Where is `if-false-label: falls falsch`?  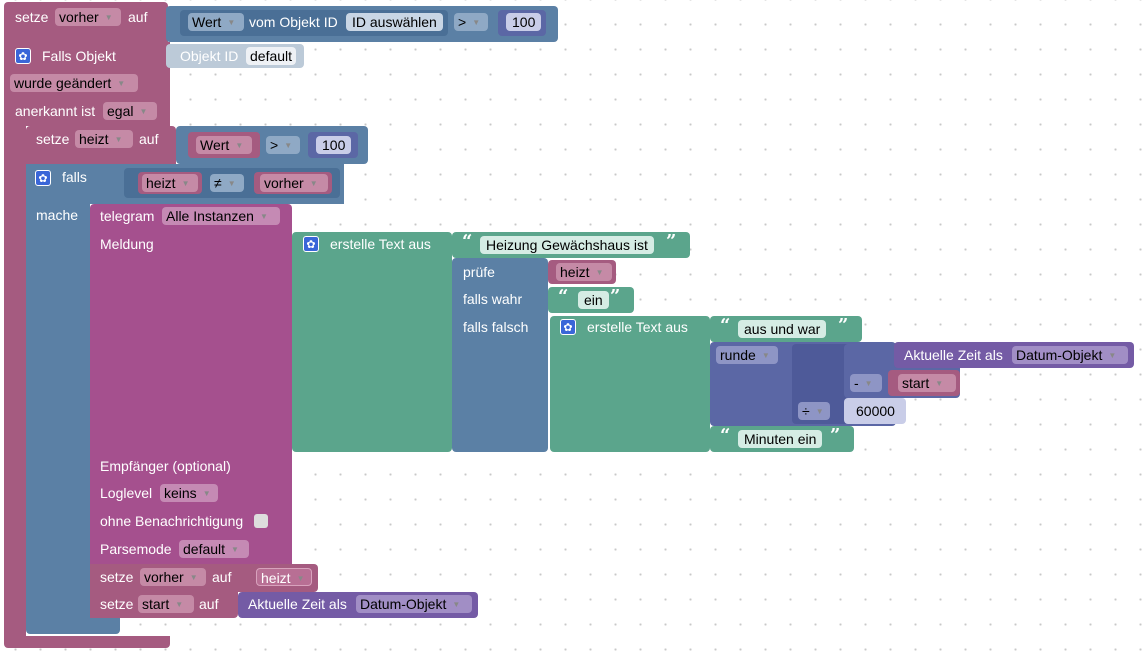 if-false-label: falls falsch is located at coordinates (496, 327).